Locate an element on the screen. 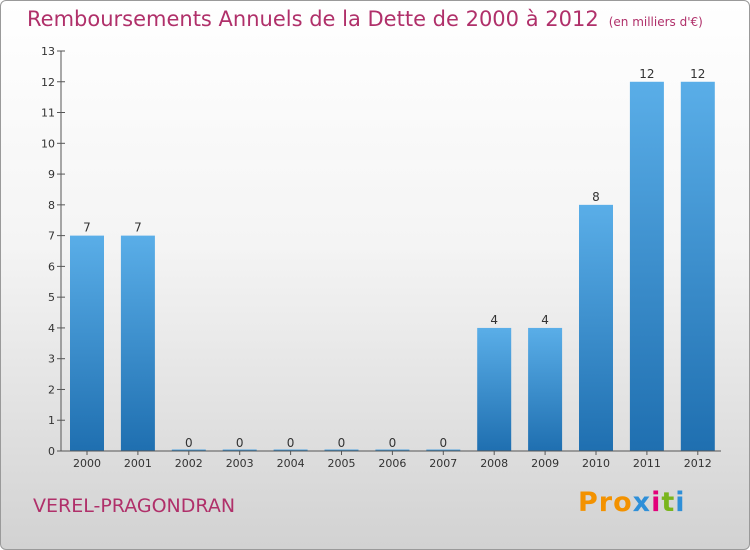  x-tick-label: 2006 is located at coordinates (392, 463).